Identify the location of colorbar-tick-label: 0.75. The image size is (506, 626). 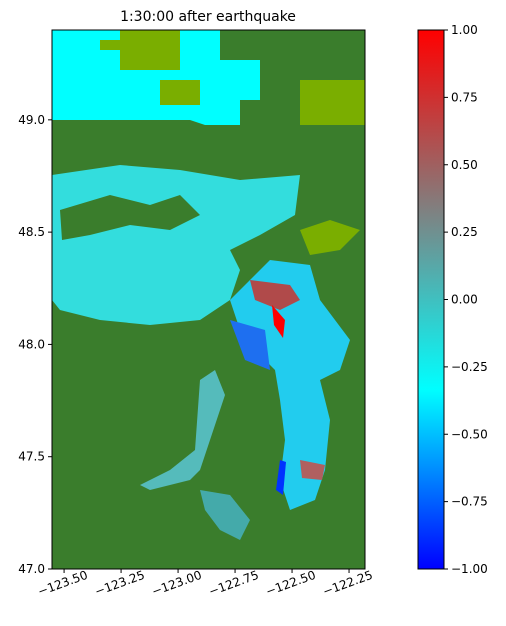
(464, 97).